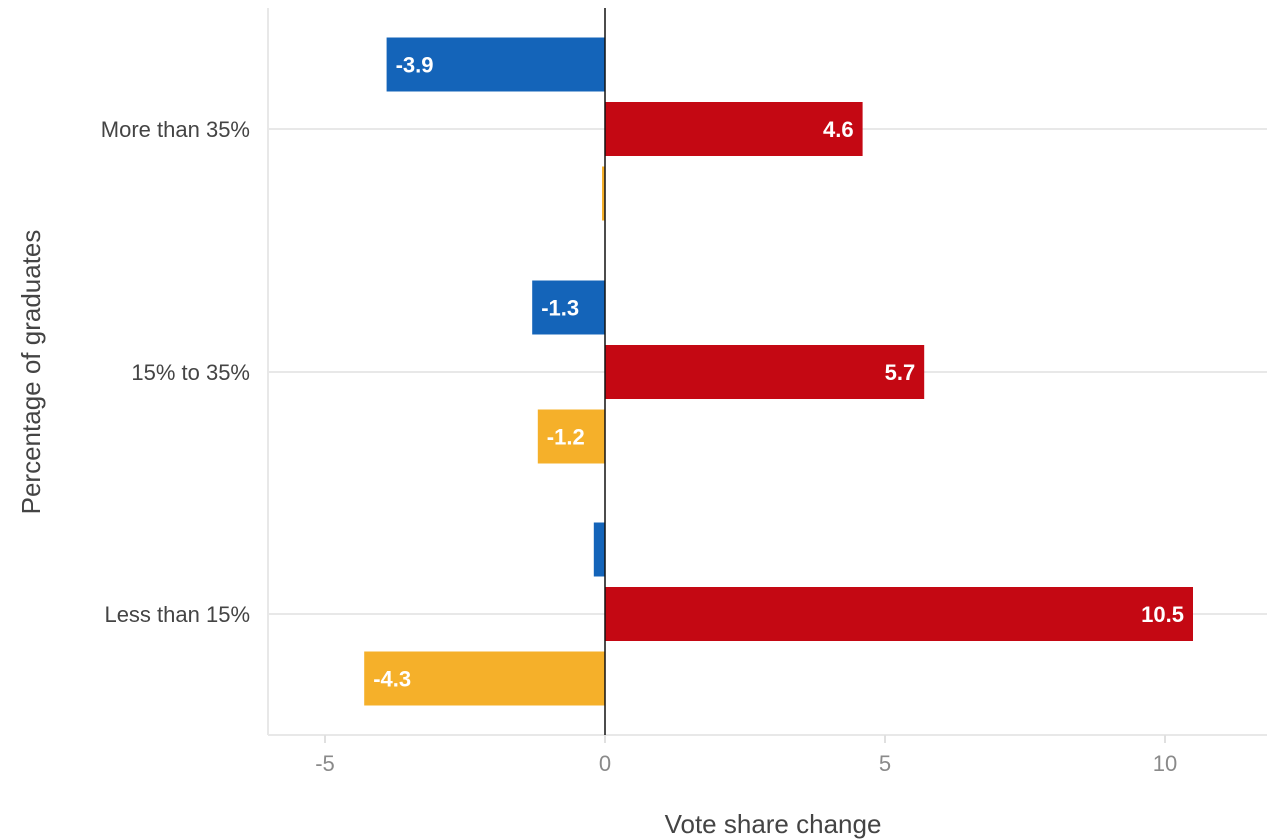 The image size is (1267, 840). What do you see at coordinates (1165, 763) in the screenshot?
I see `x-tick-label: 10` at bounding box center [1165, 763].